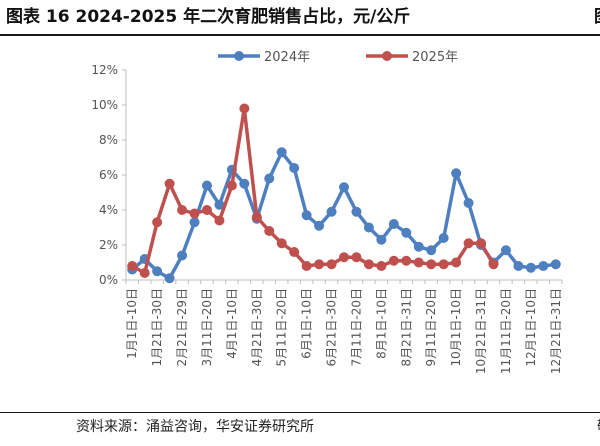 This screenshot has width=600, height=446. Describe the element at coordinates (104, 105) in the screenshot. I see `y-tick-label: 10%` at that location.